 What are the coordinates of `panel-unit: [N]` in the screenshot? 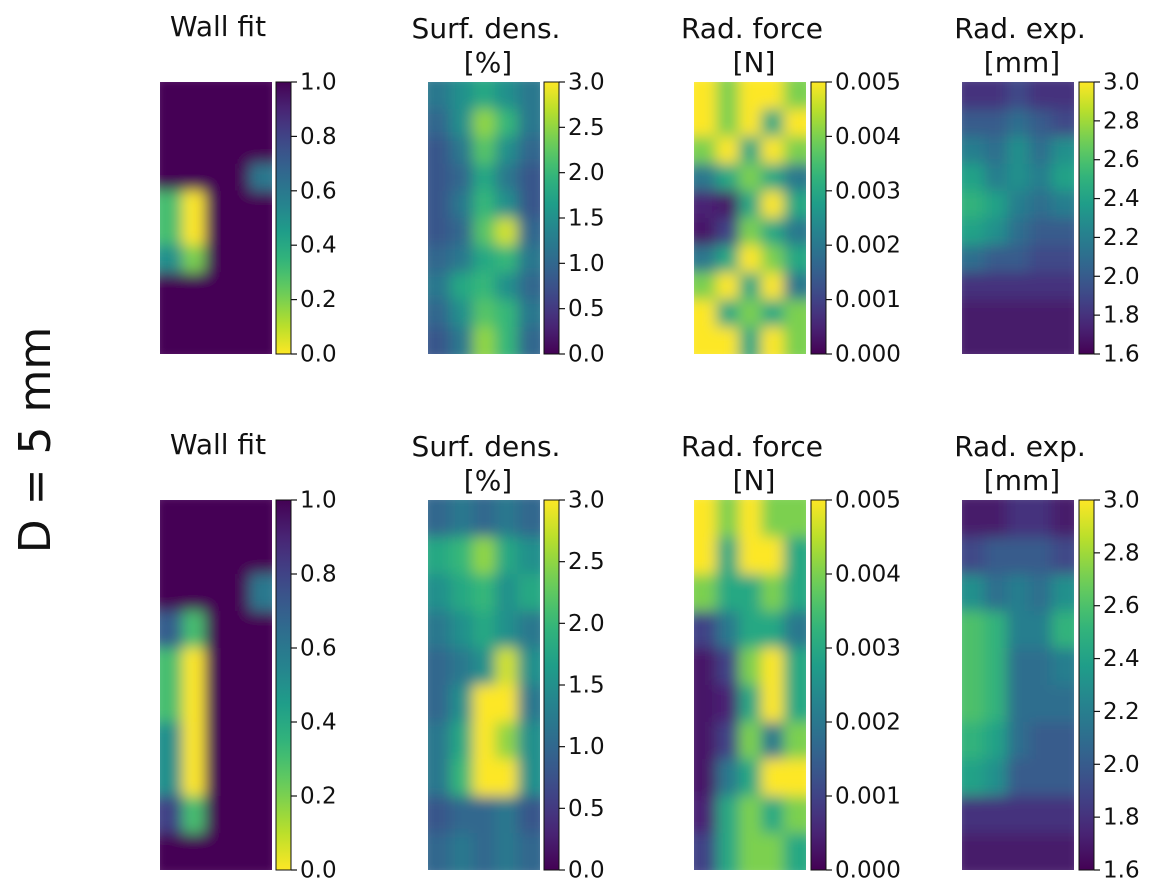 It's located at (754, 480).